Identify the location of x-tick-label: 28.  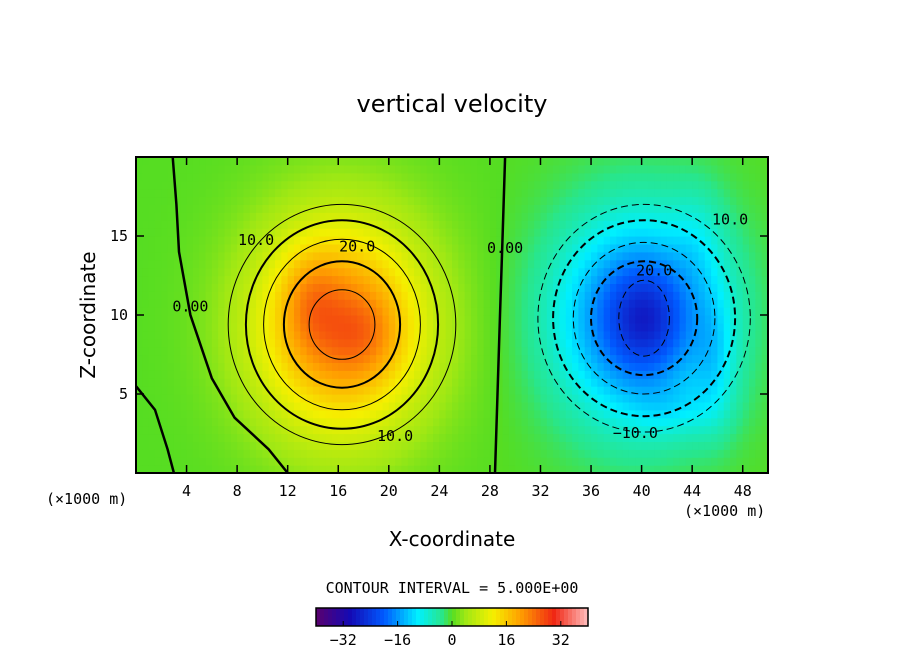
(490, 491).